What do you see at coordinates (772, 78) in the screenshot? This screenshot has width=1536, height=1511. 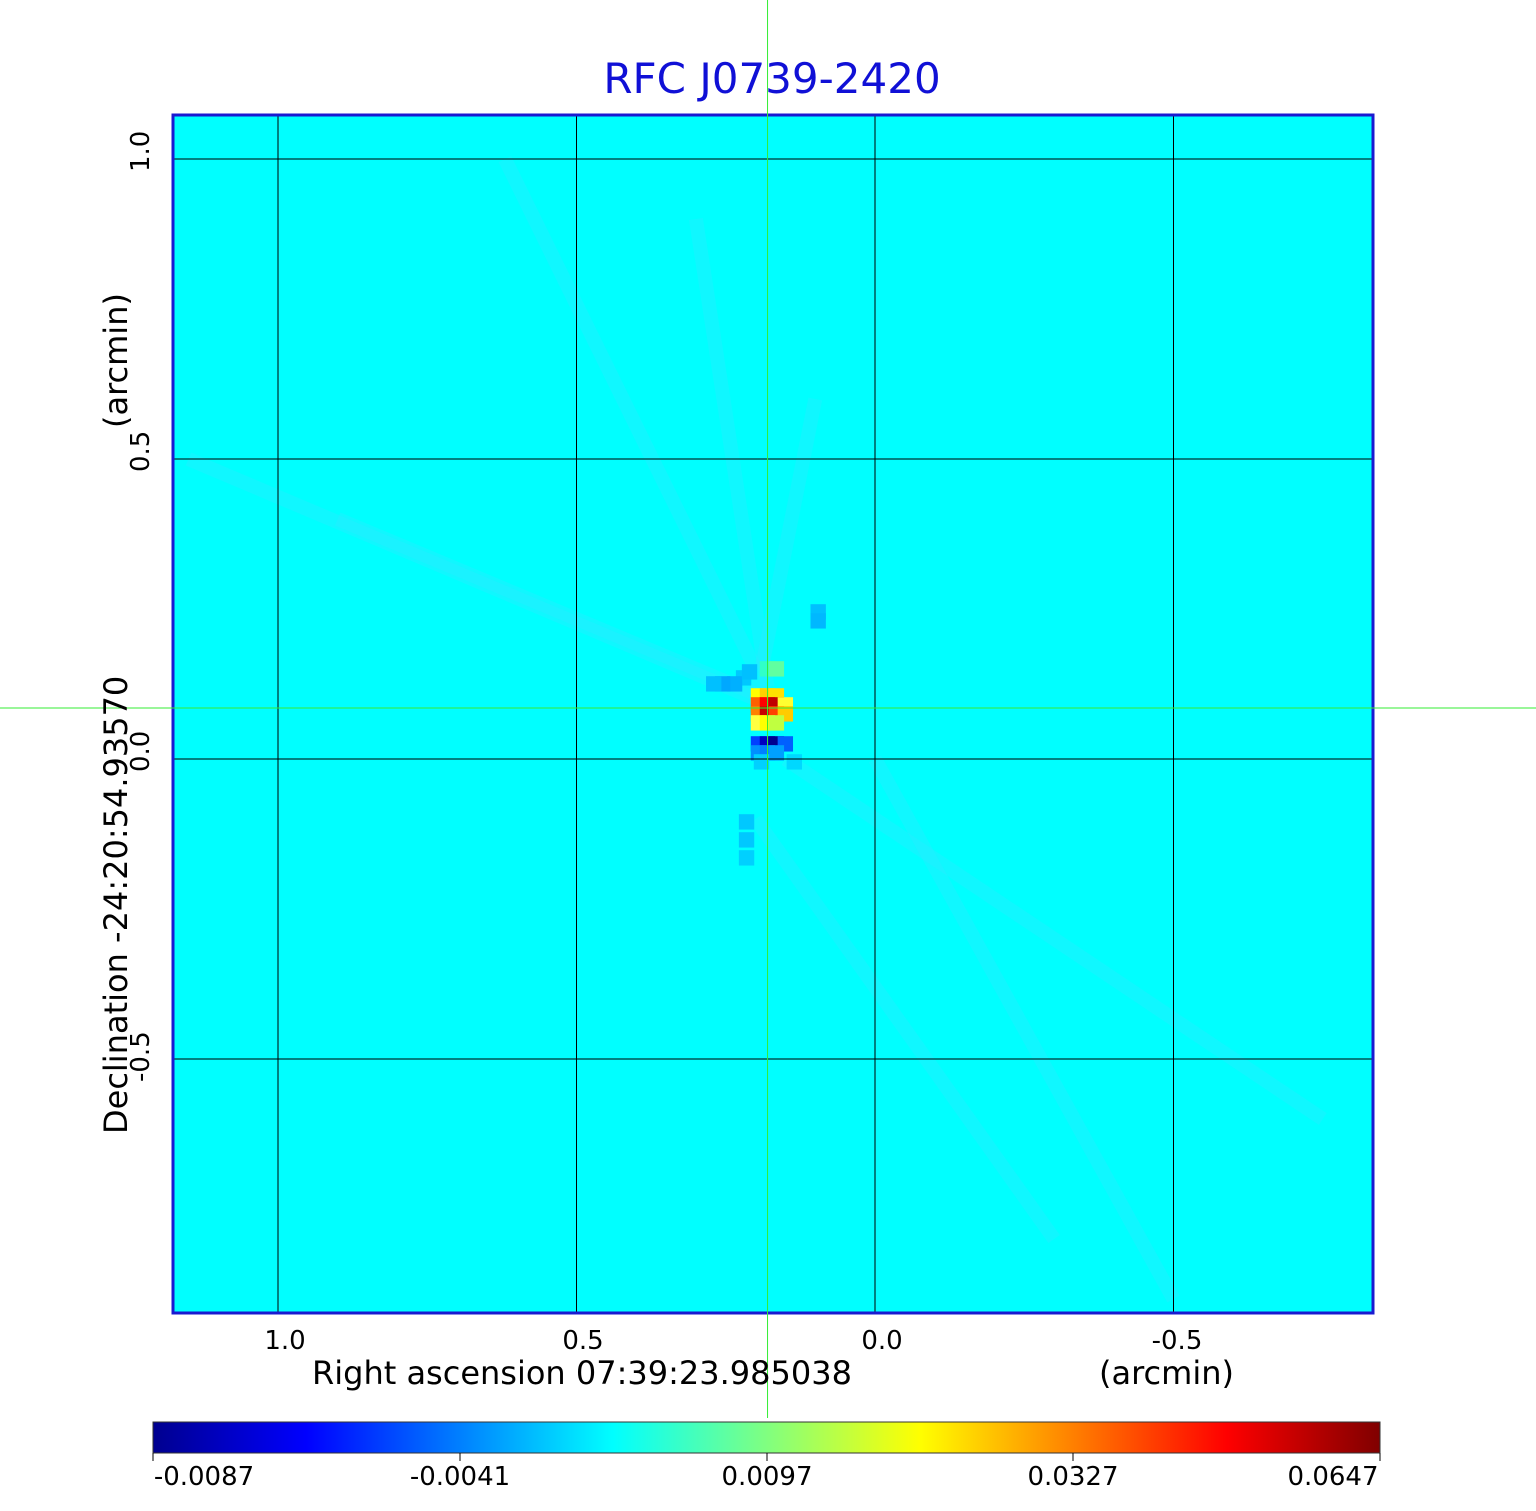 I see `chart-title: RFC J0739-2420` at bounding box center [772, 78].